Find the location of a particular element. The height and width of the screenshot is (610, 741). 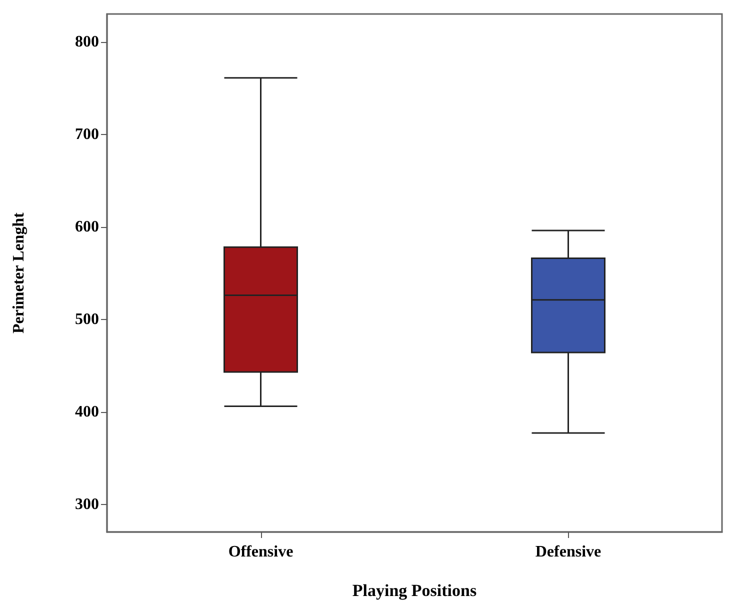

y-tick-label: 500 is located at coordinates (87, 319).